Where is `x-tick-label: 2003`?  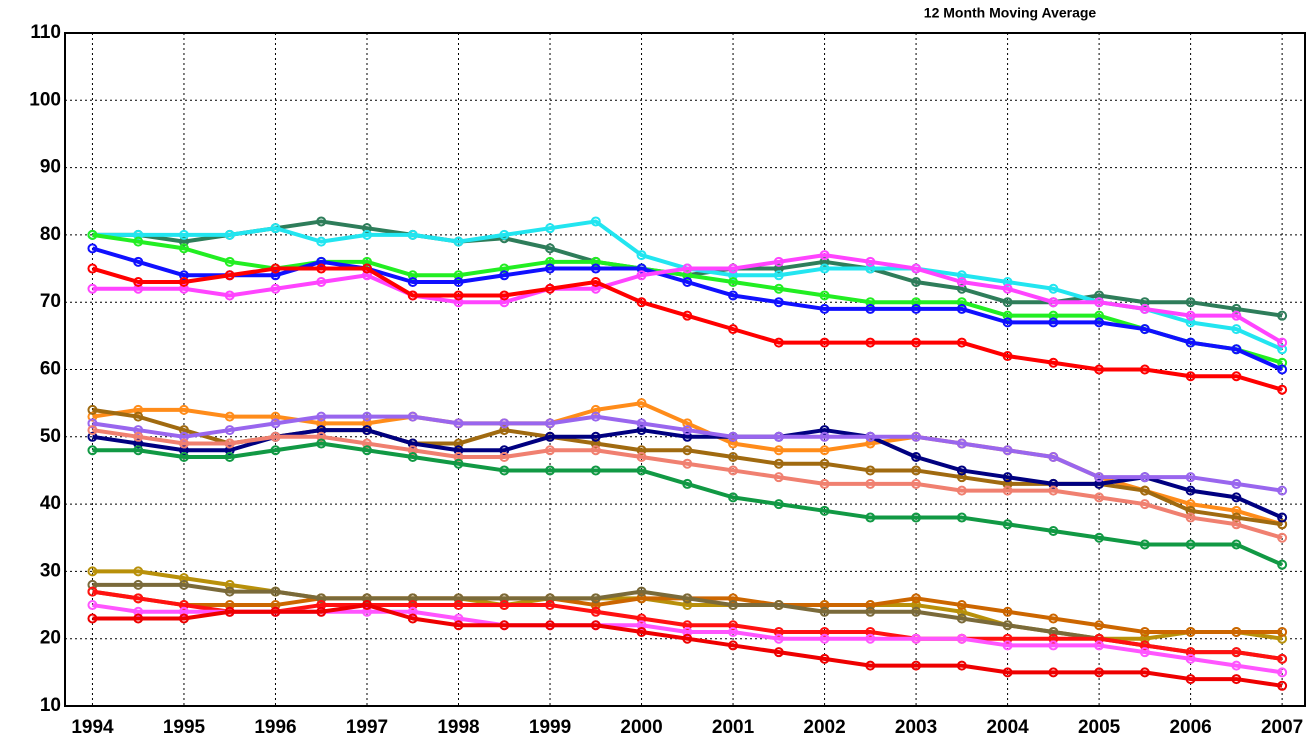 x-tick-label: 2003 is located at coordinates (916, 727).